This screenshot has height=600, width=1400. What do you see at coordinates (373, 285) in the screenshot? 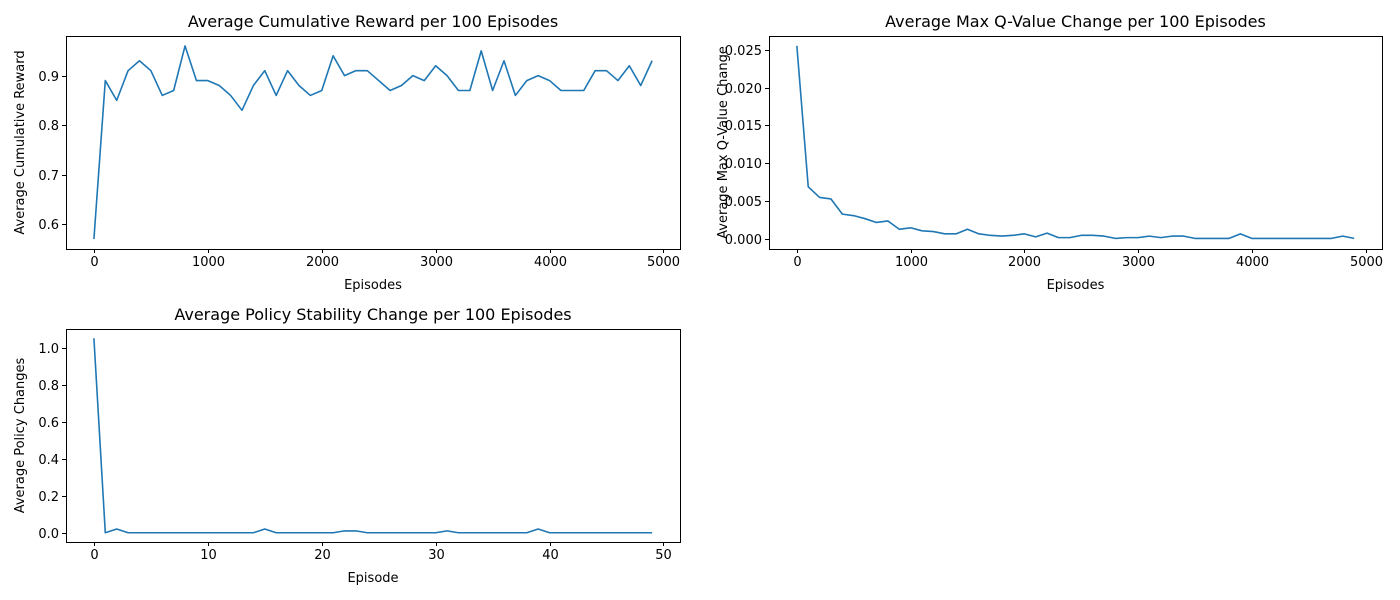
I see `x-axis-label-reward: Episodes` at bounding box center [373, 285].